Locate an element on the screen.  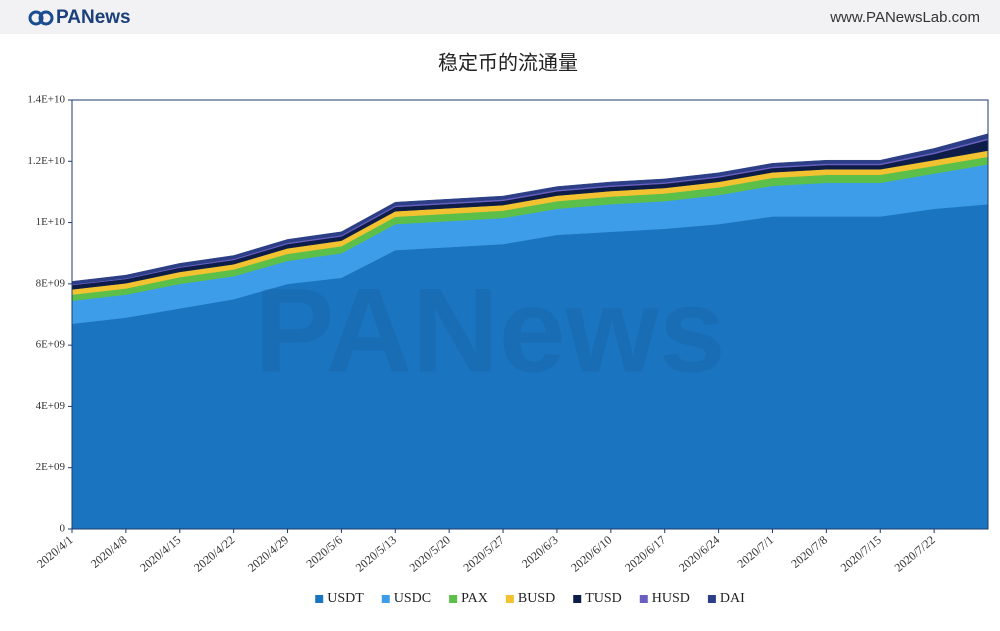
x-tick-label: 2020/5/13 is located at coordinates (376, 554).